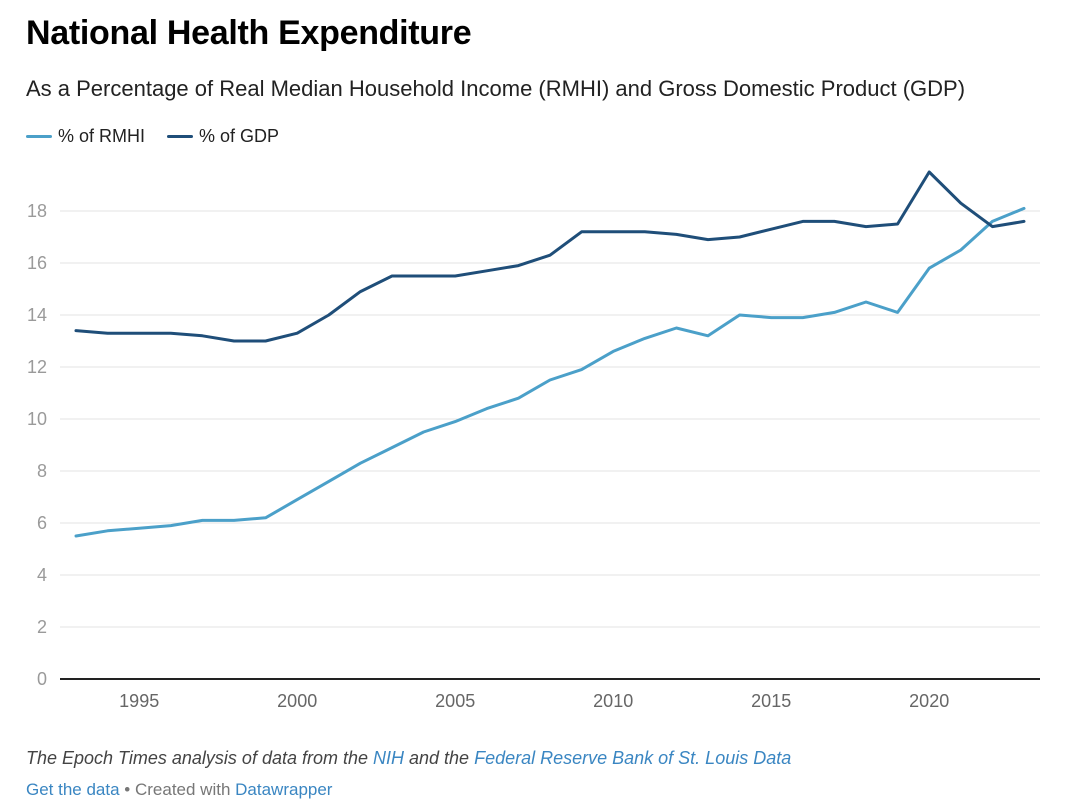  What do you see at coordinates (42, 523) in the screenshot?
I see `y-tick-label: 6` at bounding box center [42, 523].